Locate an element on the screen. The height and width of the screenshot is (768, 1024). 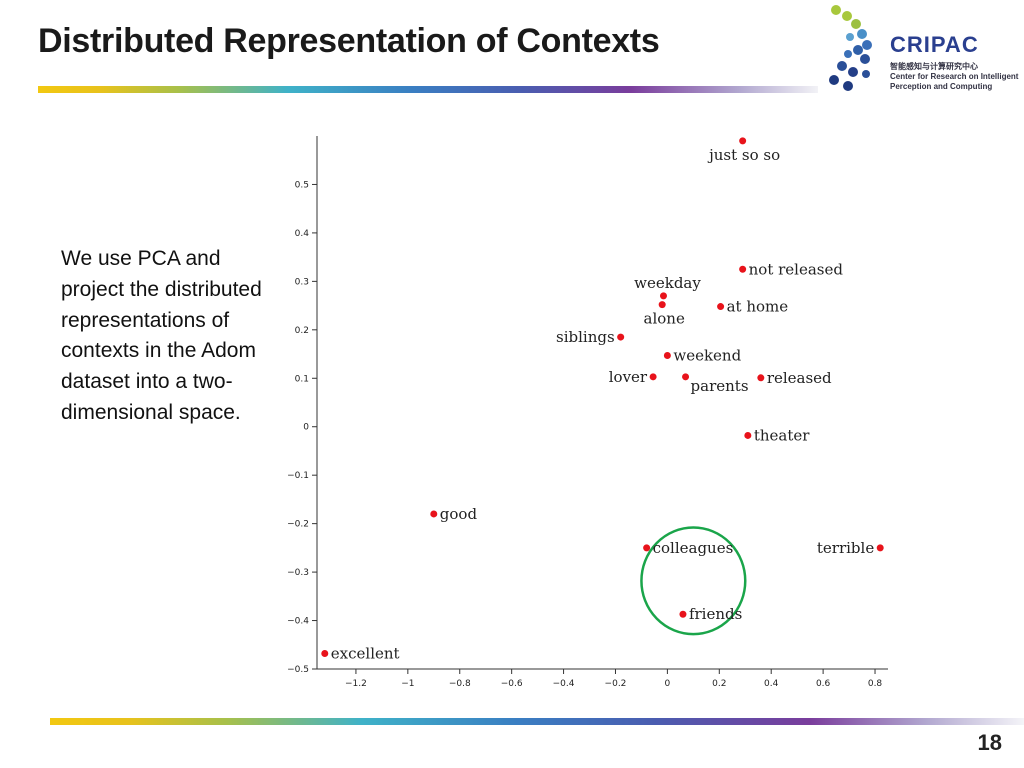
x-tick-label: 0.4 is located at coordinates (771, 684).